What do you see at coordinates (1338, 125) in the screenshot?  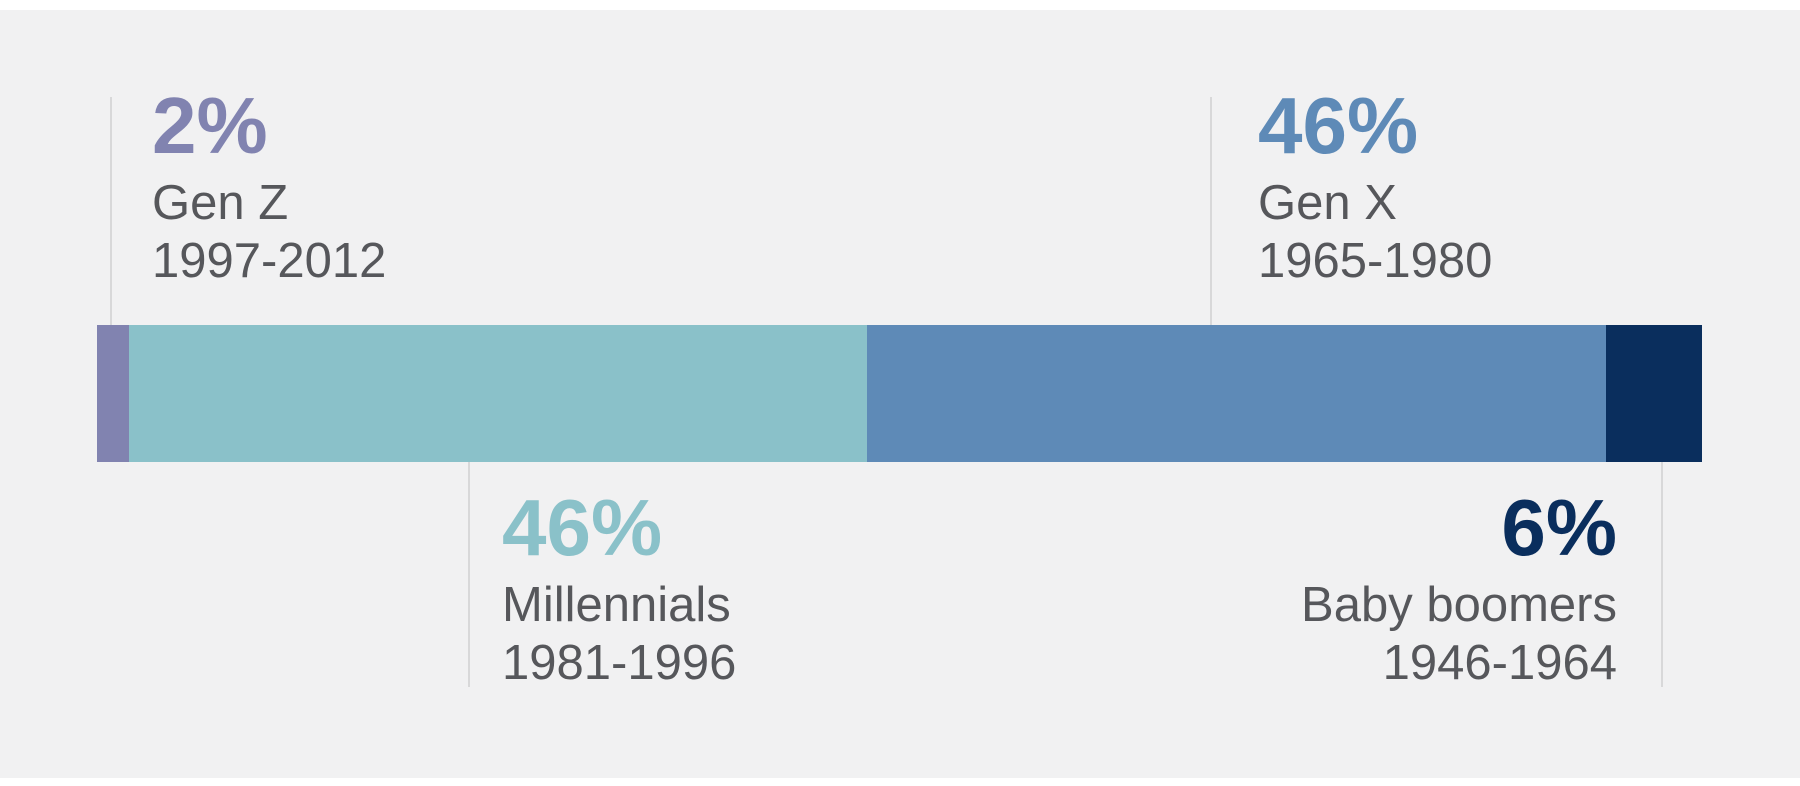 I see `percent-value-gen-x: 46%` at bounding box center [1338, 125].